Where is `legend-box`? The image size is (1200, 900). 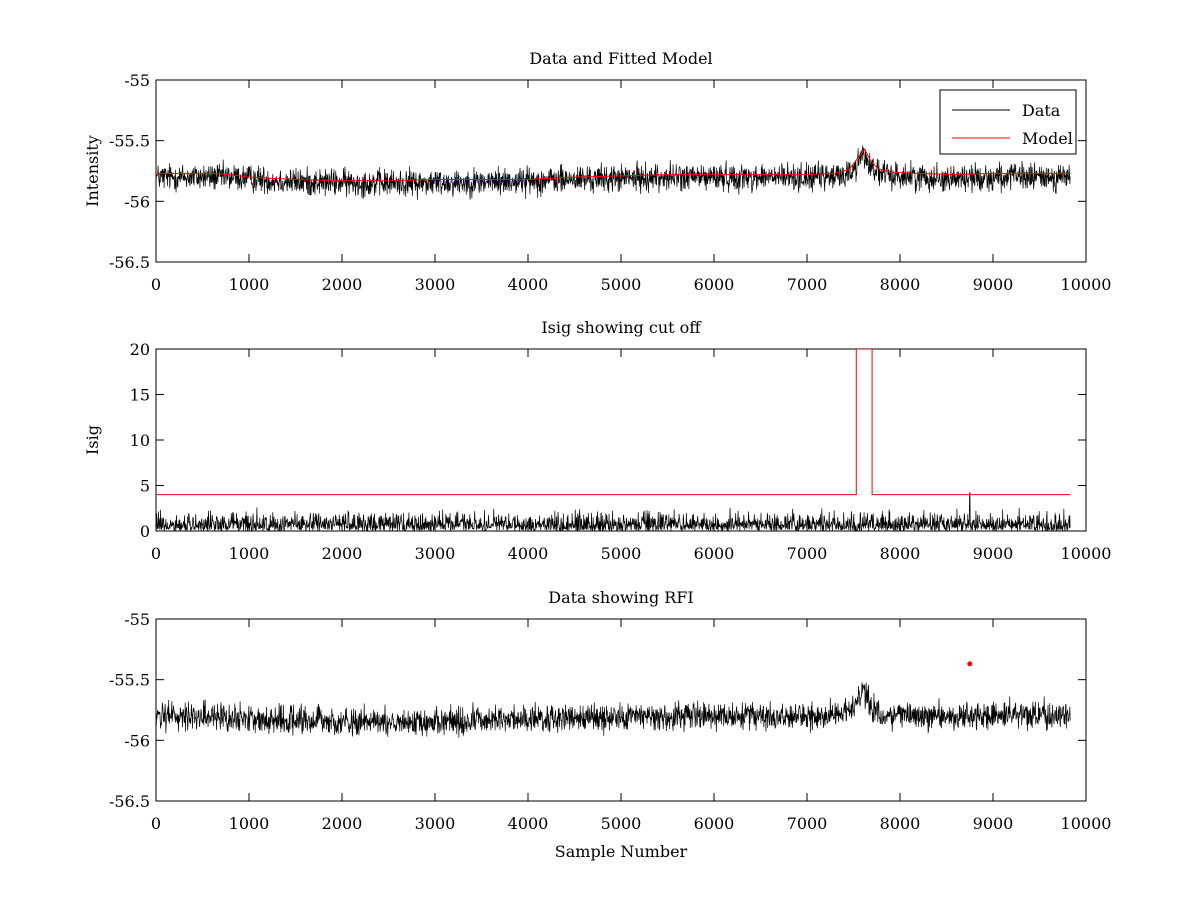
legend-box is located at coordinates (1008, 122).